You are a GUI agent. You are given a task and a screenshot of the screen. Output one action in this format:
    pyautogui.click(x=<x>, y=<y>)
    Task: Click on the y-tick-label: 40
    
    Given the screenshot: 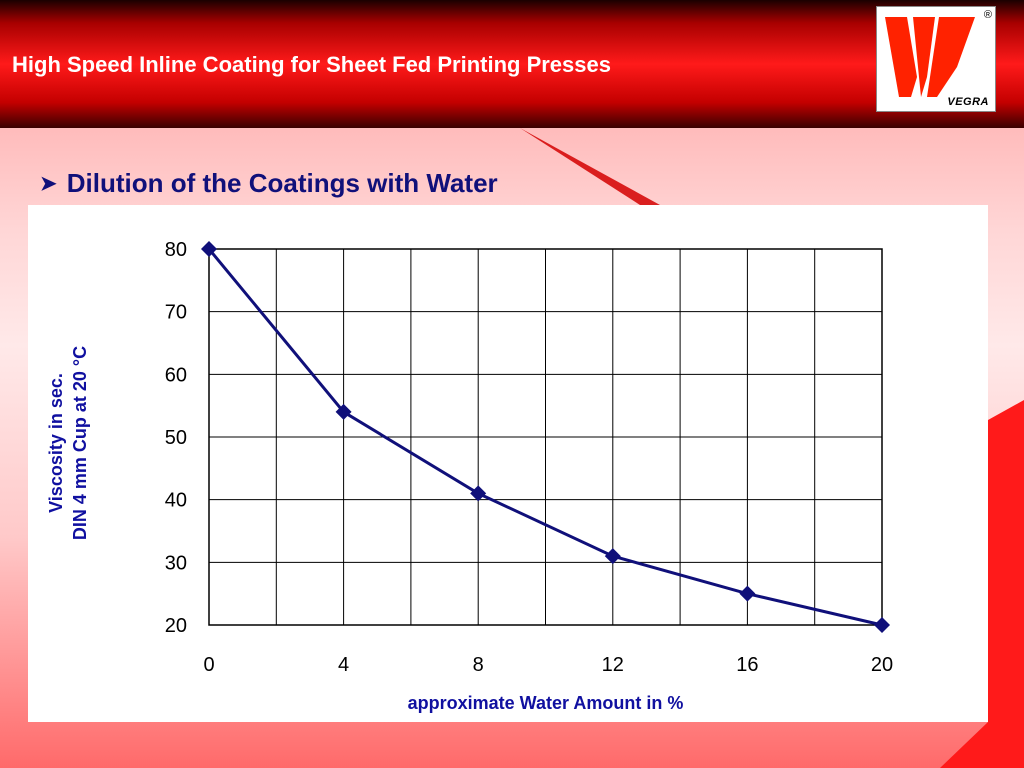 What is the action you would take?
    pyautogui.click(x=176, y=501)
    